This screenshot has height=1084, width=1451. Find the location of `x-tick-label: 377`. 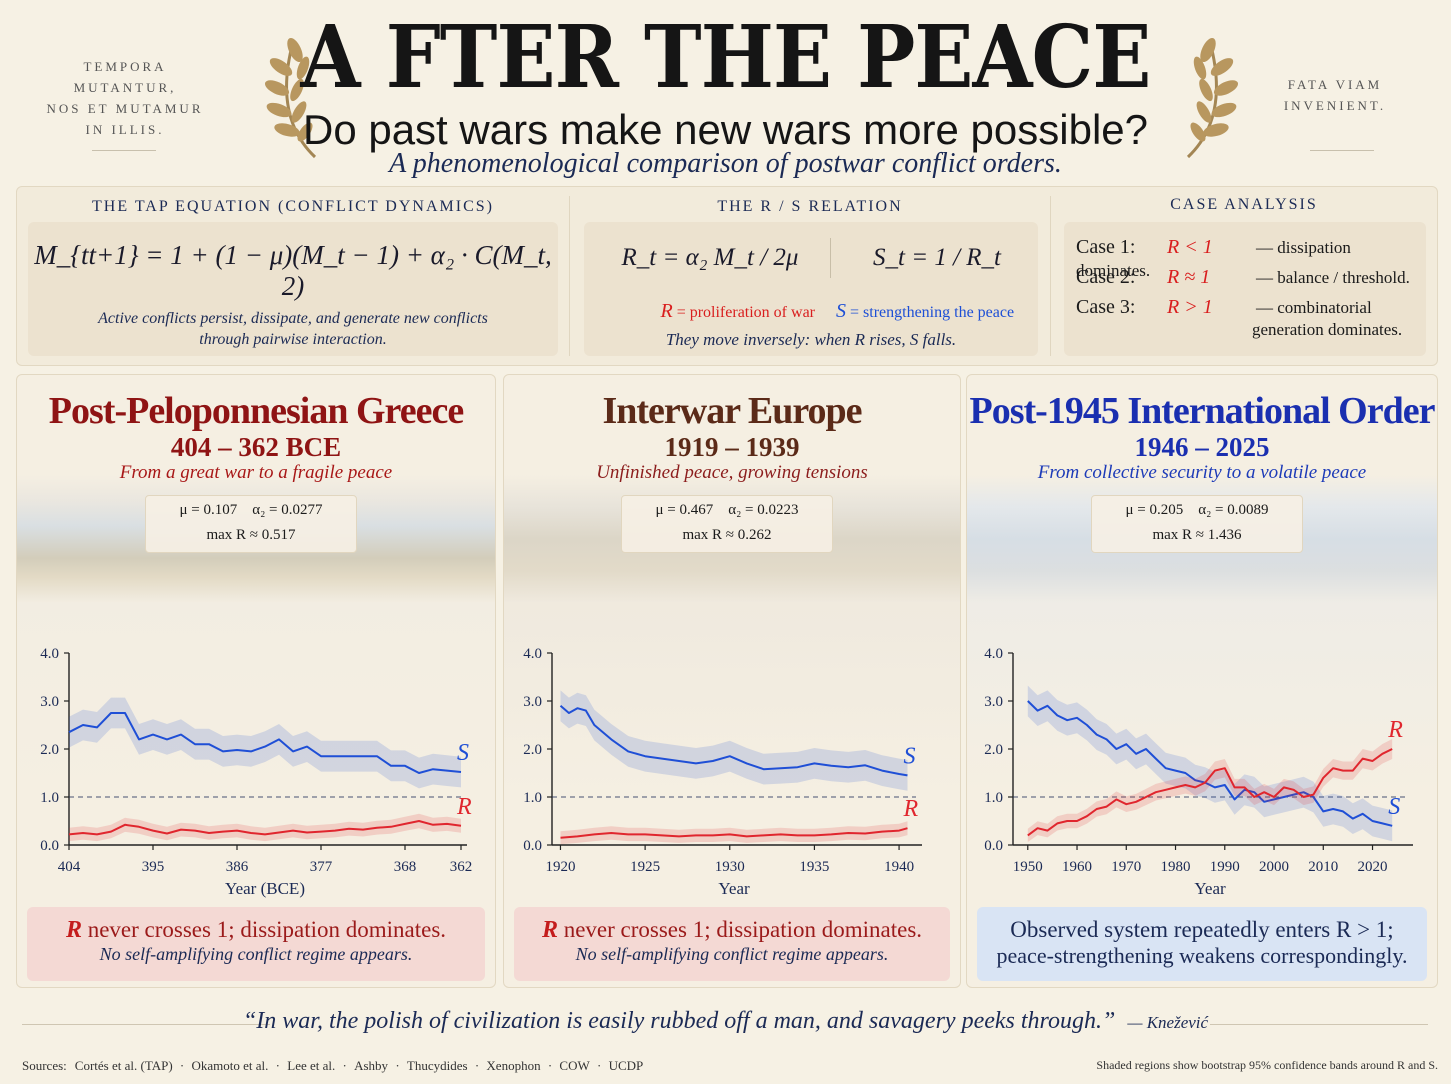

x-tick-label: 377 is located at coordinates (321, 867).